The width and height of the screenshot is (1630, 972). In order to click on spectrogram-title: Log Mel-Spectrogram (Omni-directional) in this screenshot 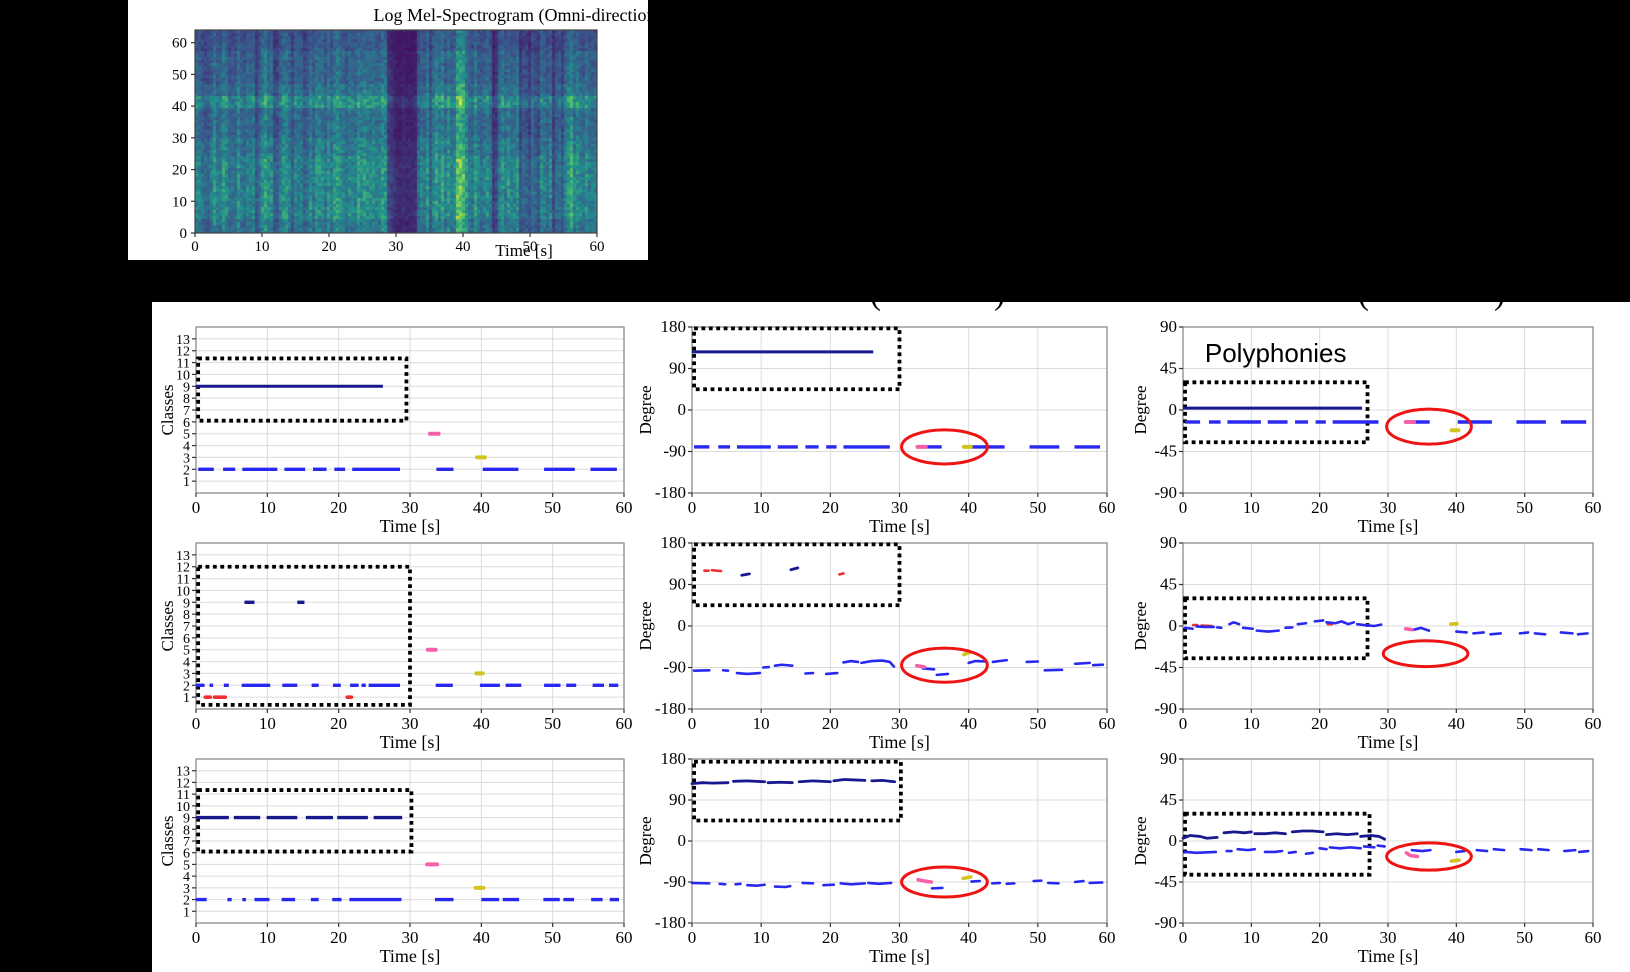, I will do `click(524, 15)`.